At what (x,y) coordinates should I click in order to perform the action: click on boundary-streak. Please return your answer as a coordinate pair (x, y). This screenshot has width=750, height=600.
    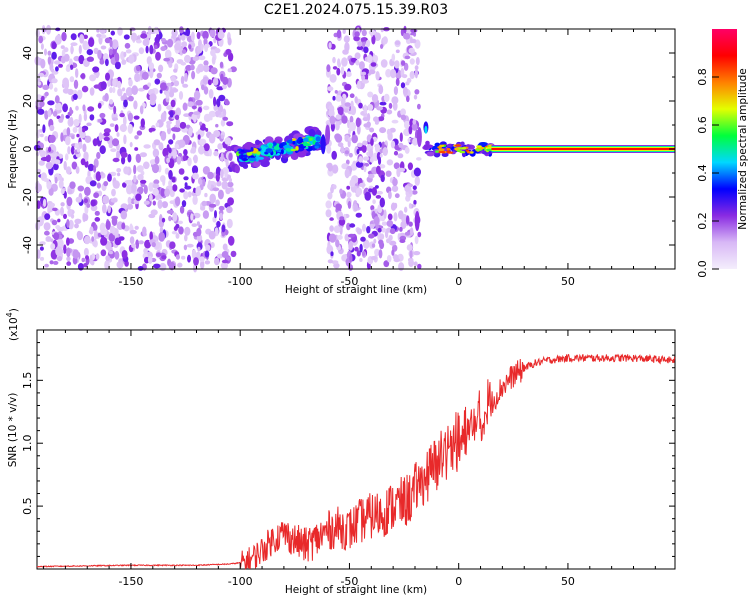
    Looking at the image, I should click on (328, 134).